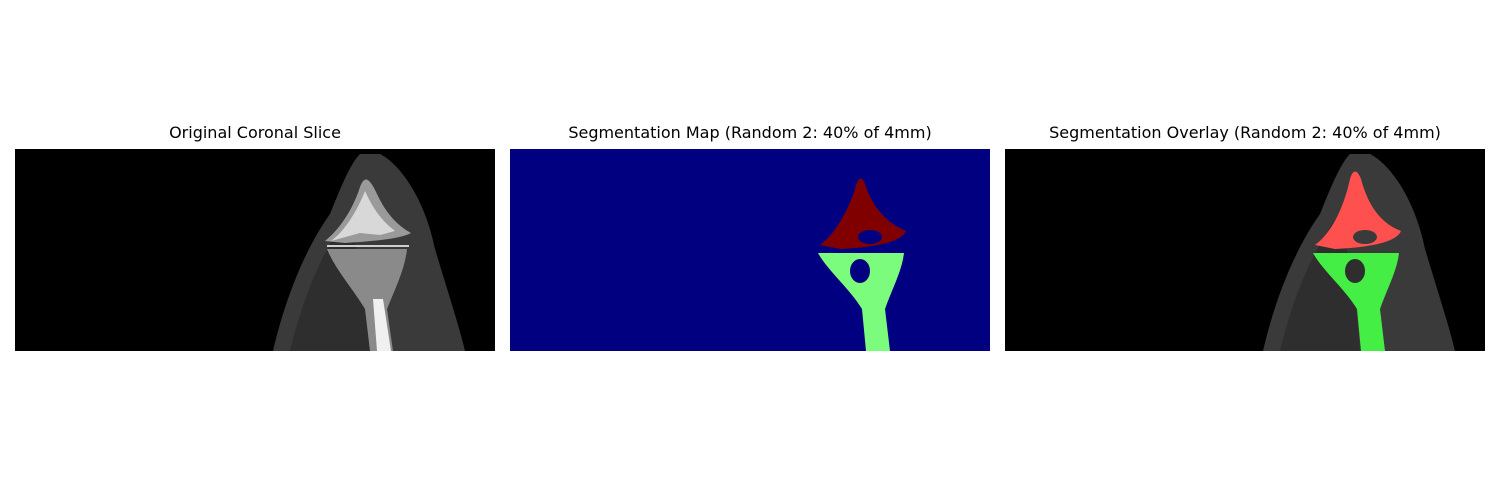 This screenshot has width=1500, height=500. I want to click on panel-title-map: Segmentation Map (Random 2: 40% of 4mm), so click(750, 132).